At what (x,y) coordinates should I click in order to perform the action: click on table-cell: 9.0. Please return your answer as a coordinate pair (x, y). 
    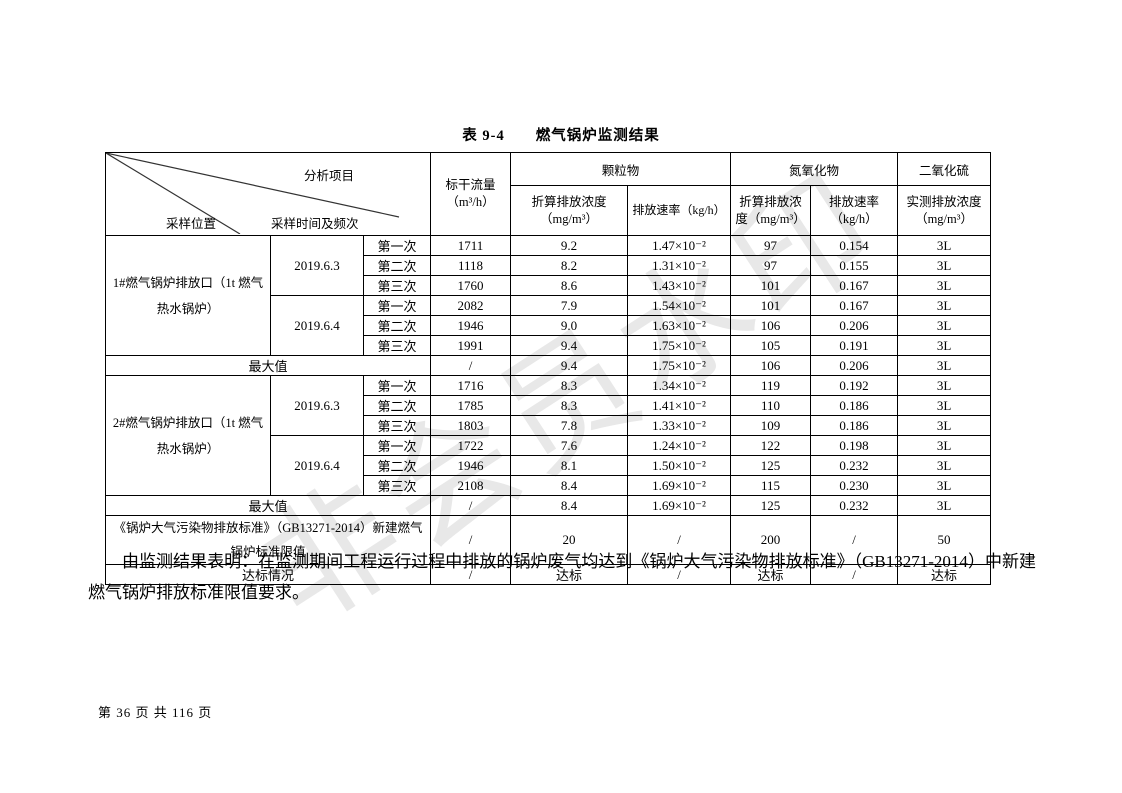
    Looking at the image, I should click on (569, 325).